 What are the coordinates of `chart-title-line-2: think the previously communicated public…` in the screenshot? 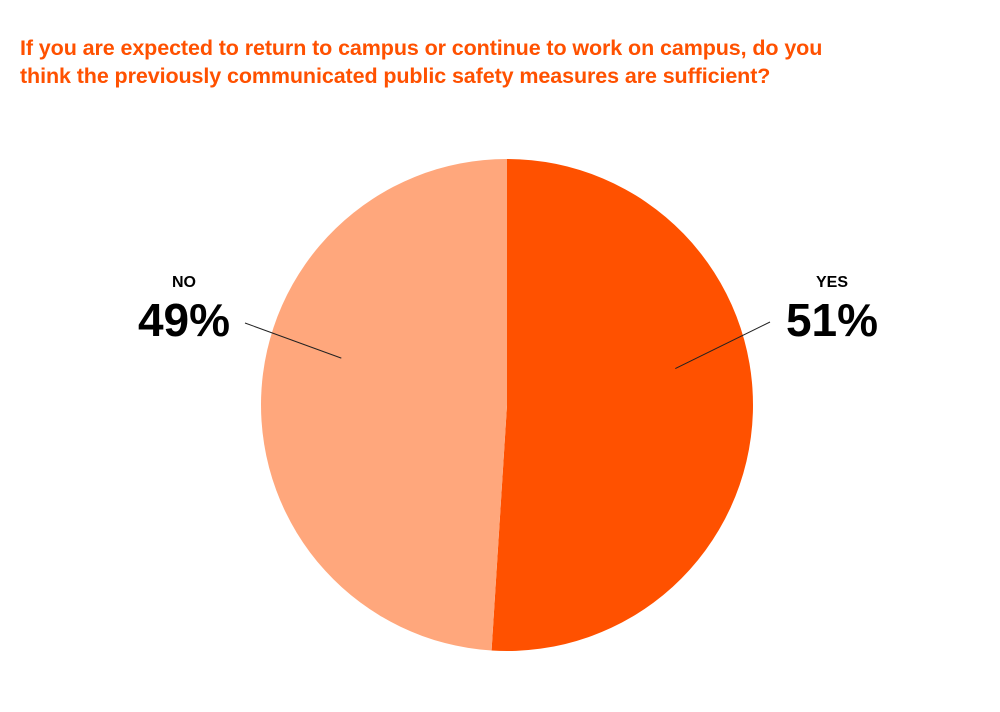 It's located at (395, 76).